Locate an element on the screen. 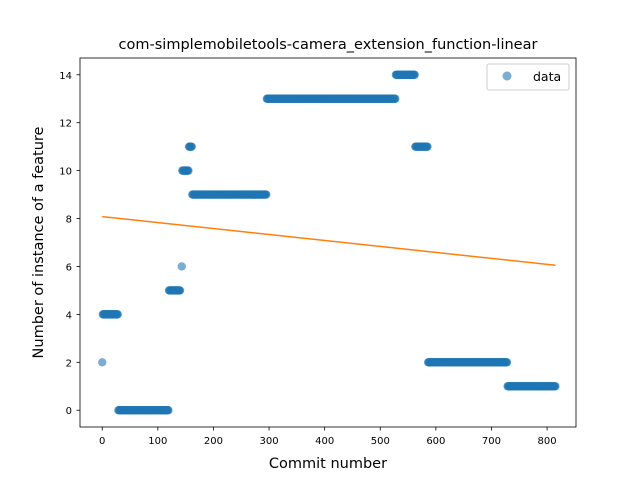  x-axis-label: Commit number is located at coordinates (328, 464).